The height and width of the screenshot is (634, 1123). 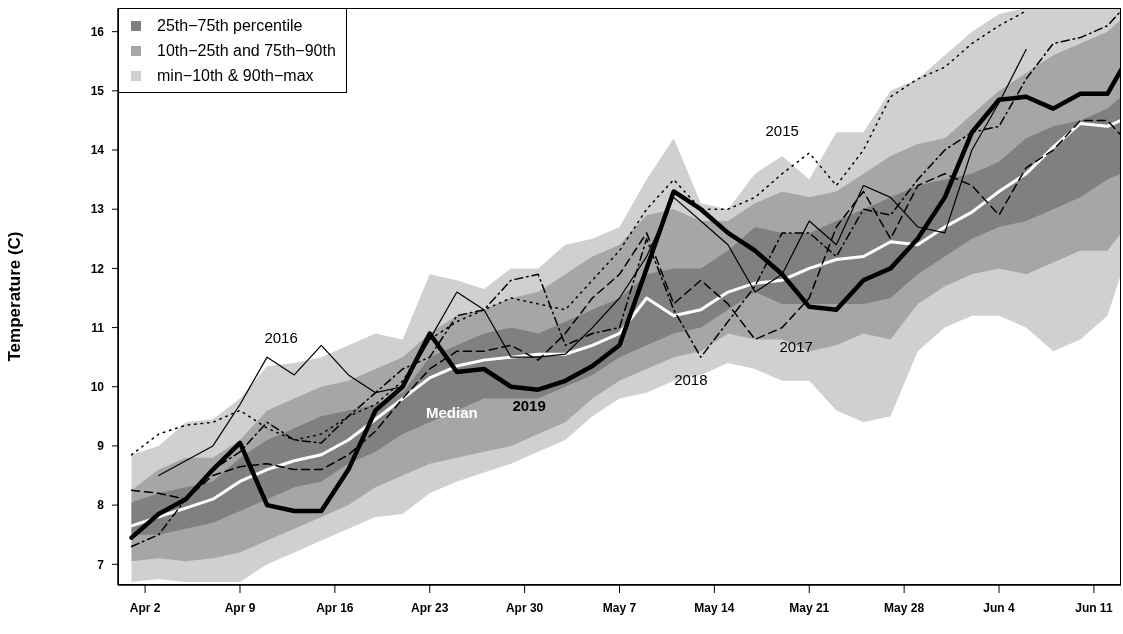 I want to click on y-tick-label: 8, so click(x=101, y=505).